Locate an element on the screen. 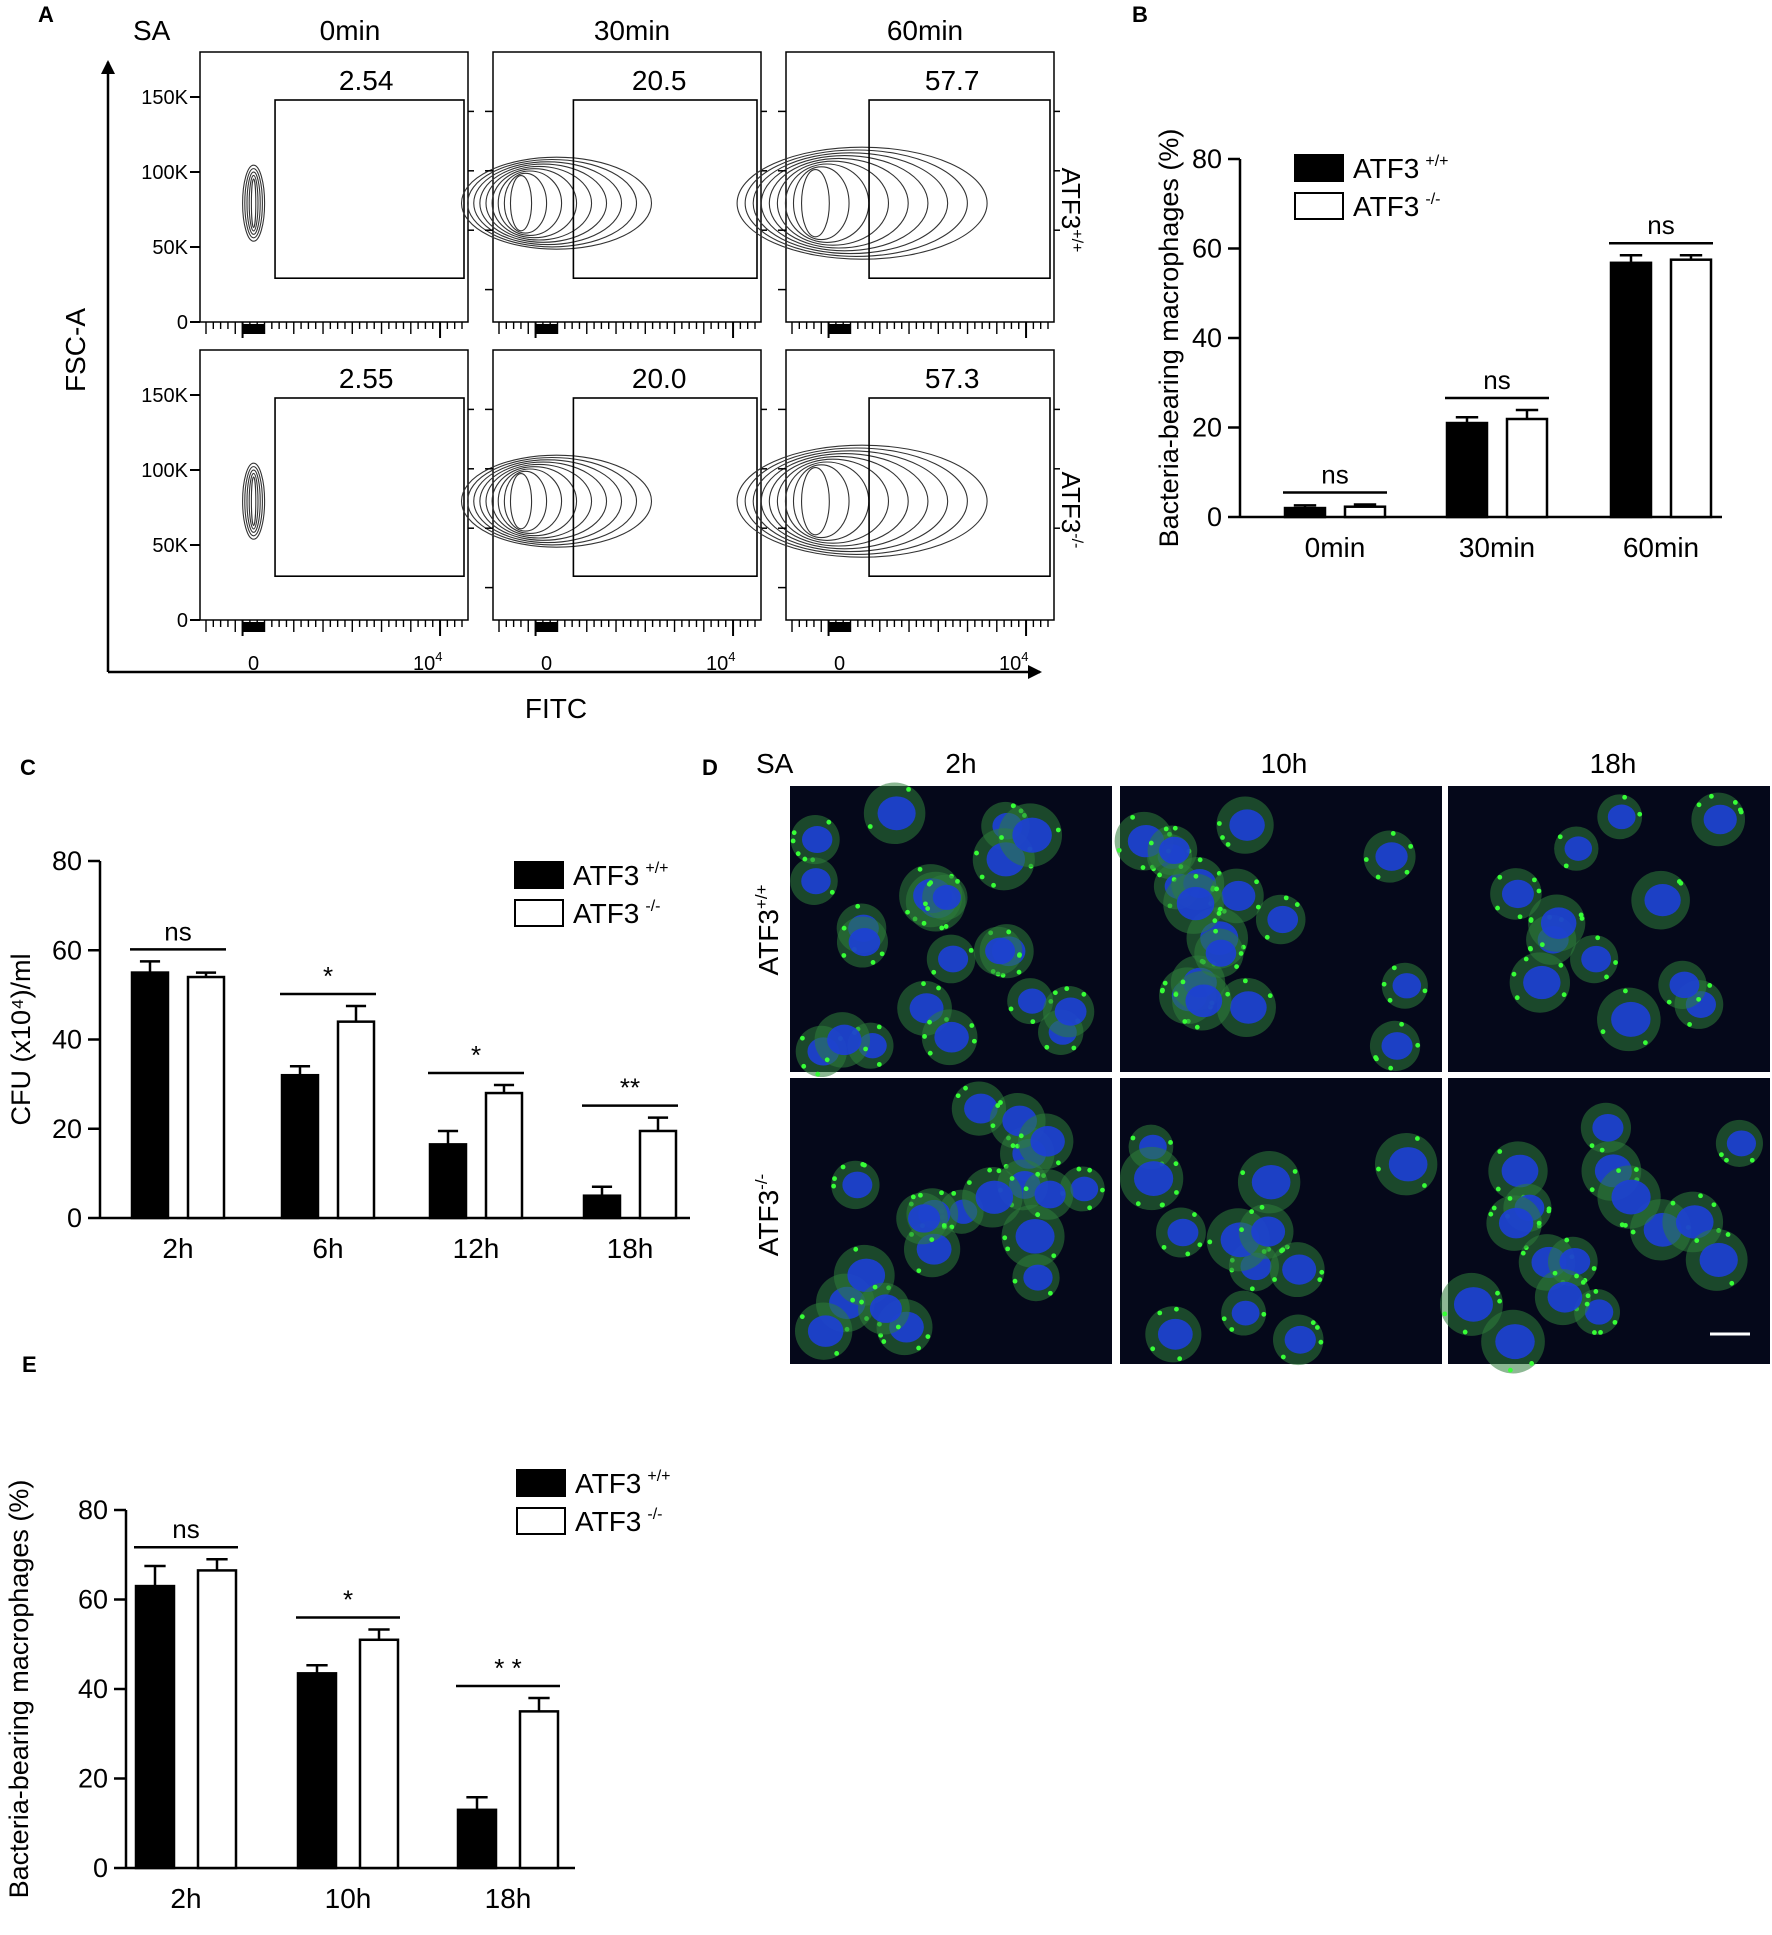 This screenshot has height=1935, width=1772. flow-y-tick-label: 100K is located at coordinates (164, 173).